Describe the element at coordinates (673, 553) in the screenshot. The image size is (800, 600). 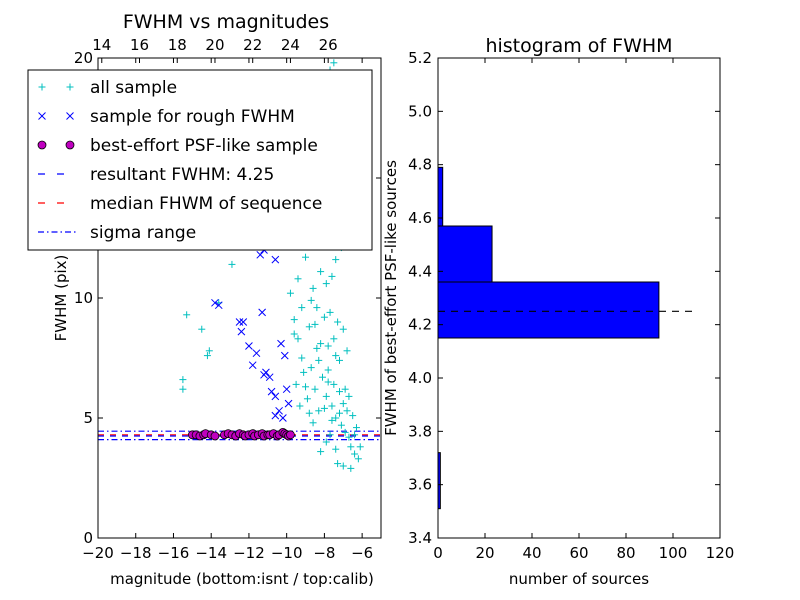
I see `x-tick-label: 100` at that location.